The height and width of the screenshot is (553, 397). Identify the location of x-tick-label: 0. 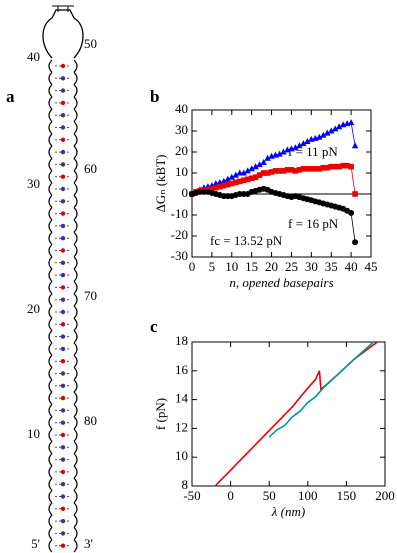
(192, 266).